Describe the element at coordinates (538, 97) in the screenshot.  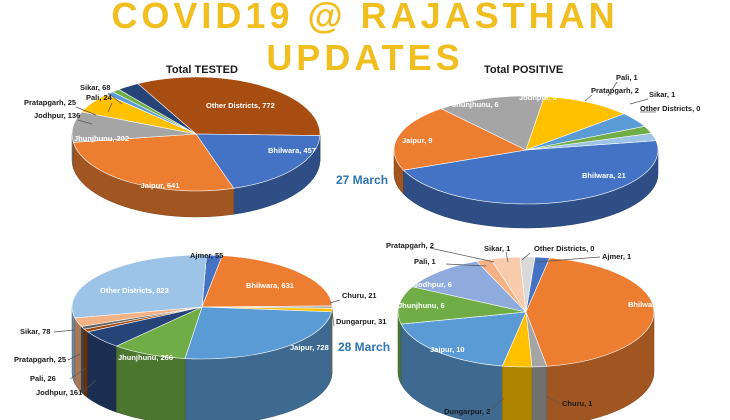
I see `data-label-jodhpur: Jodhpur, 5` at that location.